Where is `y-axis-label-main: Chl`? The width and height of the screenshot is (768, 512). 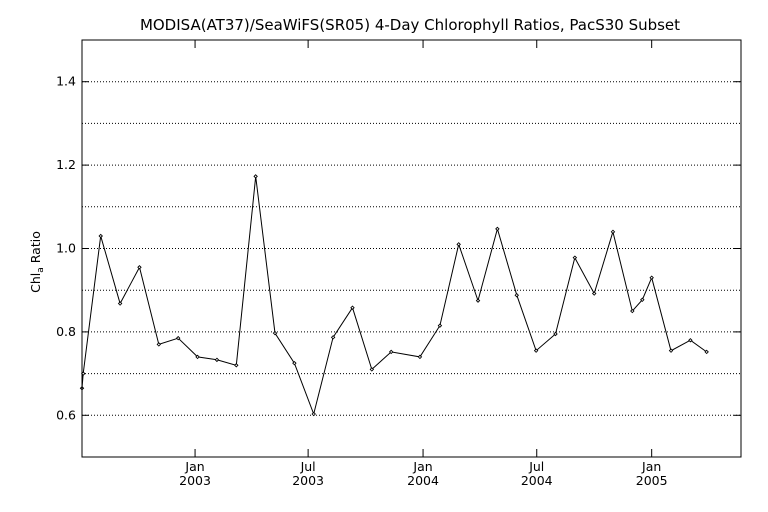
y-axis-label-main: Chl is located at coordinates (35, 283).